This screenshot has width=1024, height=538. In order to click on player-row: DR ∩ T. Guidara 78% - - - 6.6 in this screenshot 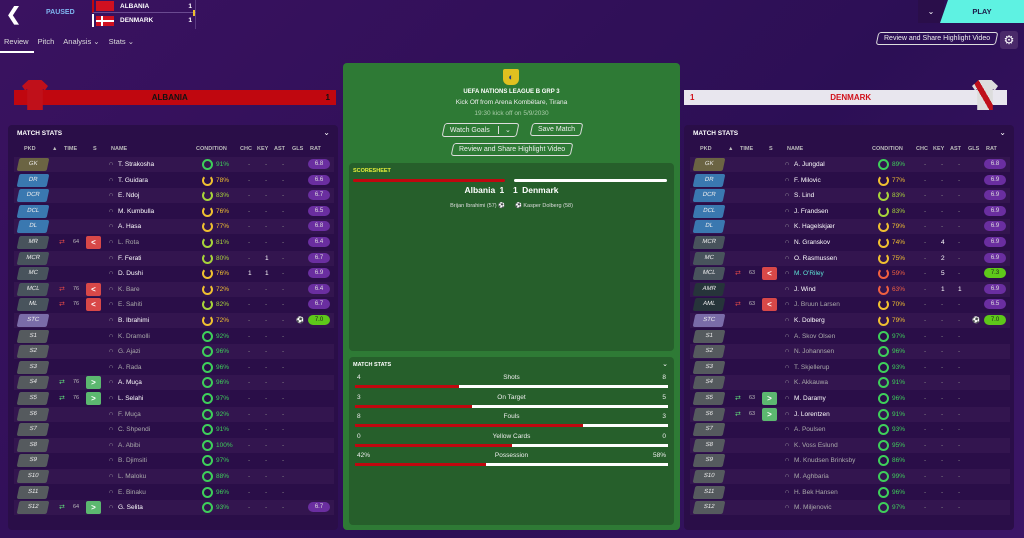, I will do `click(174, 180)`.